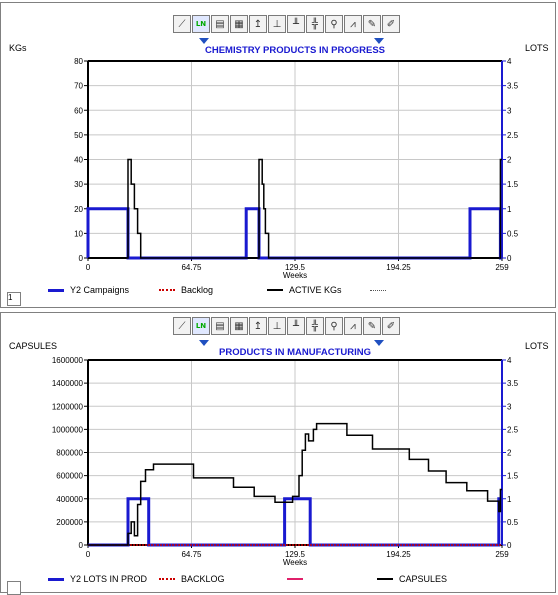  What do you see at coordinates (68, 406) in the screenshot?
I see `y-tick-label-left: 1200000` at bounding box center [68, 406].